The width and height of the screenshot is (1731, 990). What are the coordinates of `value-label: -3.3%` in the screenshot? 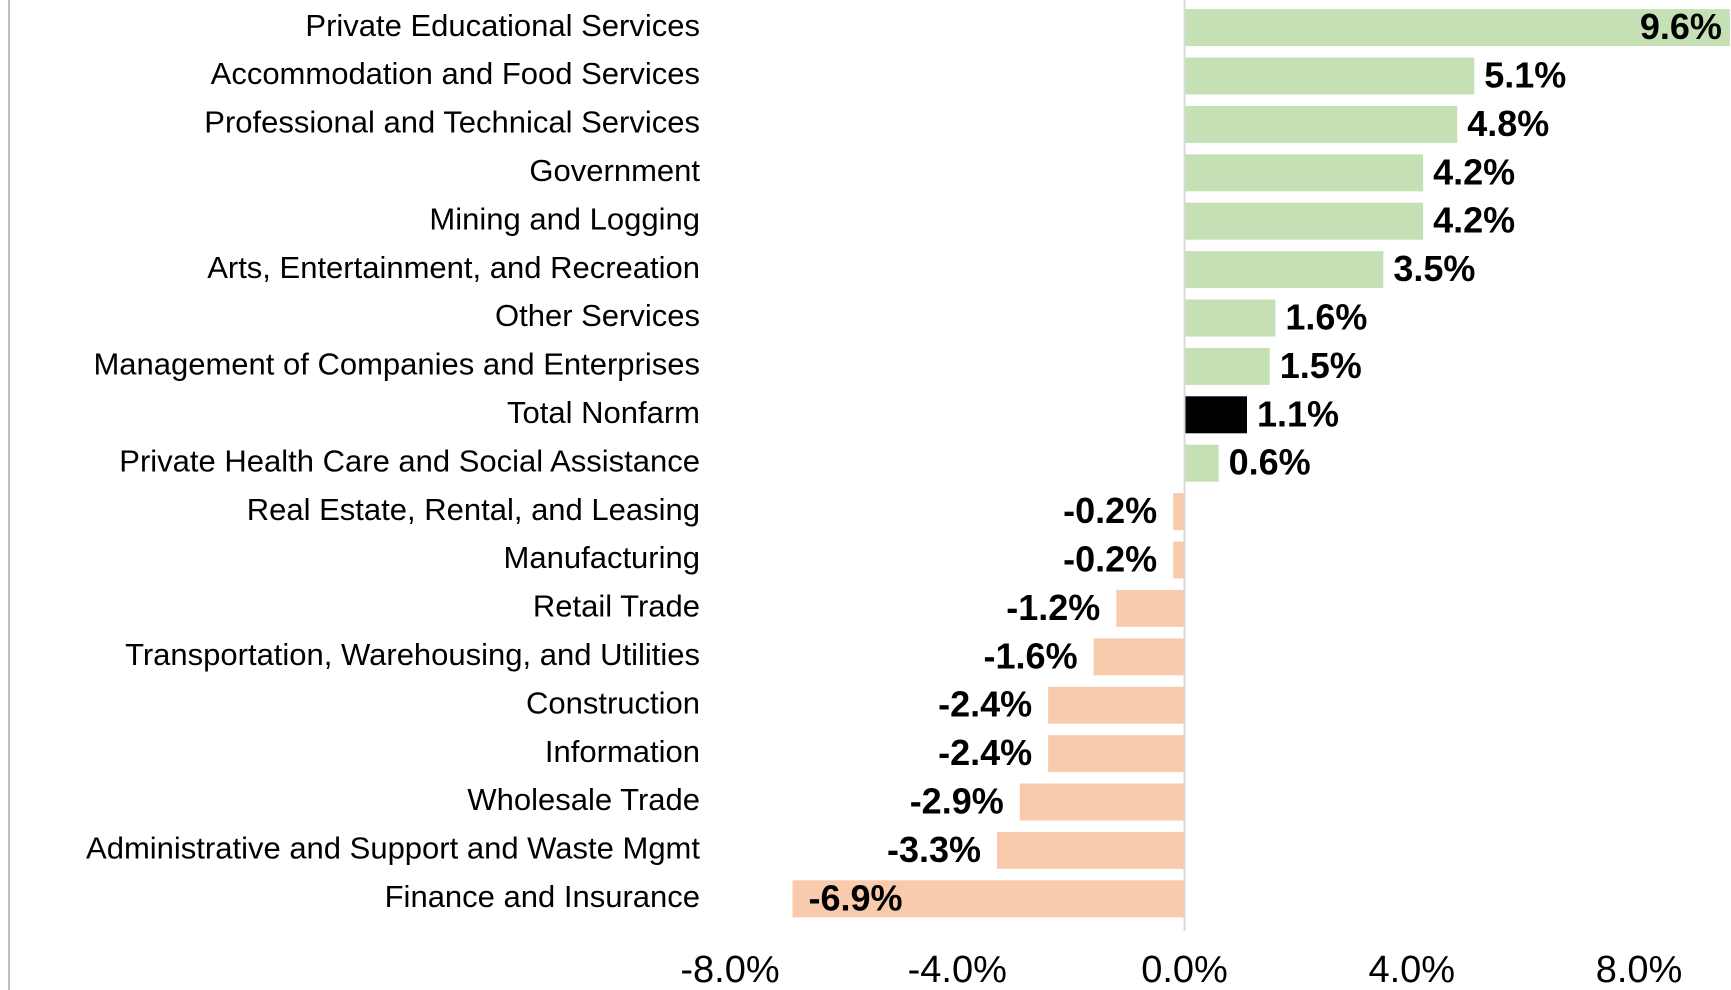 It's located at (934, 849).